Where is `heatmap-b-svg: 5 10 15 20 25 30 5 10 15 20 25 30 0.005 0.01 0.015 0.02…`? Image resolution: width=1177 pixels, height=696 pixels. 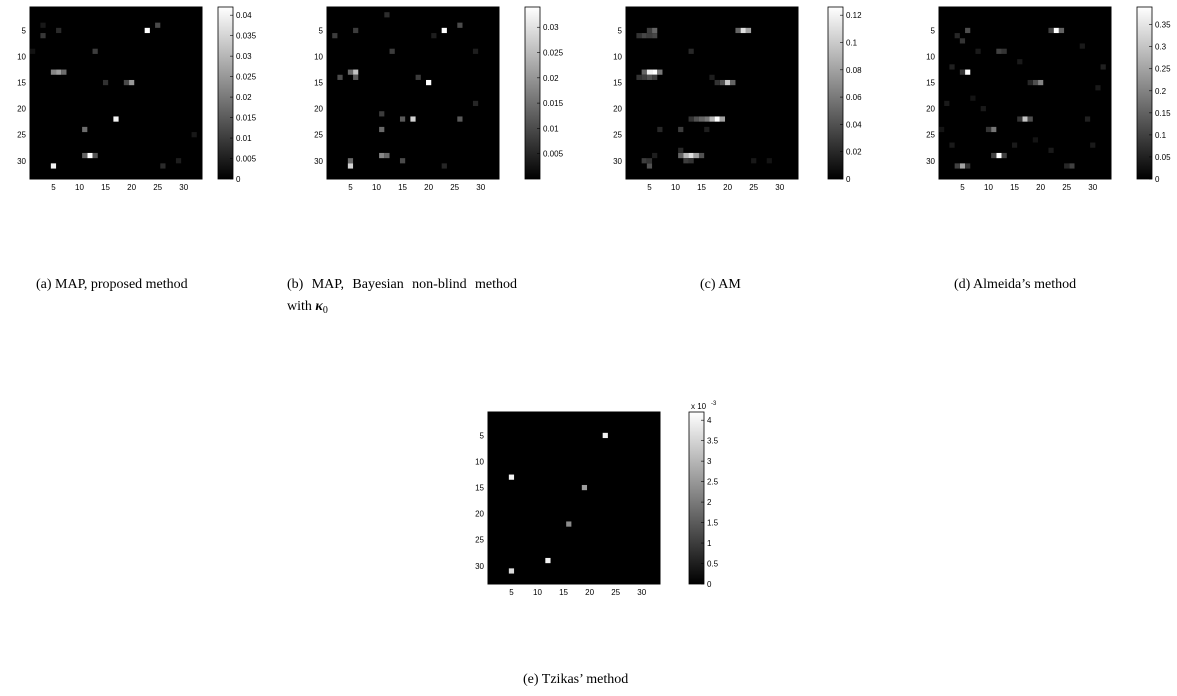
heatmap-b-svg: 5 10 15 20 25 30 5 10 15 20 25 30 0.005 0.01 0.015 0.02… is located at coordinates (439, 99).